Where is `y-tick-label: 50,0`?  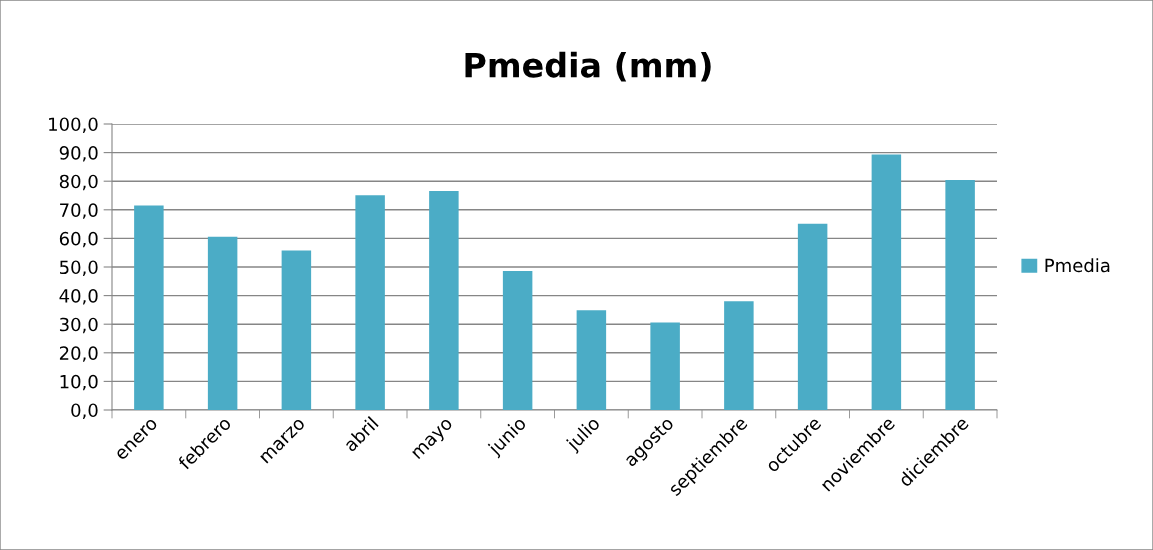 y-tick-label: 50,0 is located at coordinates (79, 268).